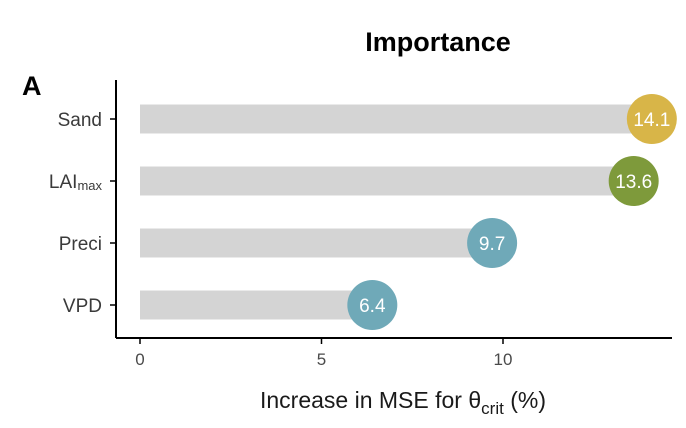 Image resolution: width=686 pixels, height=428 pixels. What do you see at coordinates (82, 306) in the screenshot?
I see `category-label-3: VPD` at bounding box center [82, 306].